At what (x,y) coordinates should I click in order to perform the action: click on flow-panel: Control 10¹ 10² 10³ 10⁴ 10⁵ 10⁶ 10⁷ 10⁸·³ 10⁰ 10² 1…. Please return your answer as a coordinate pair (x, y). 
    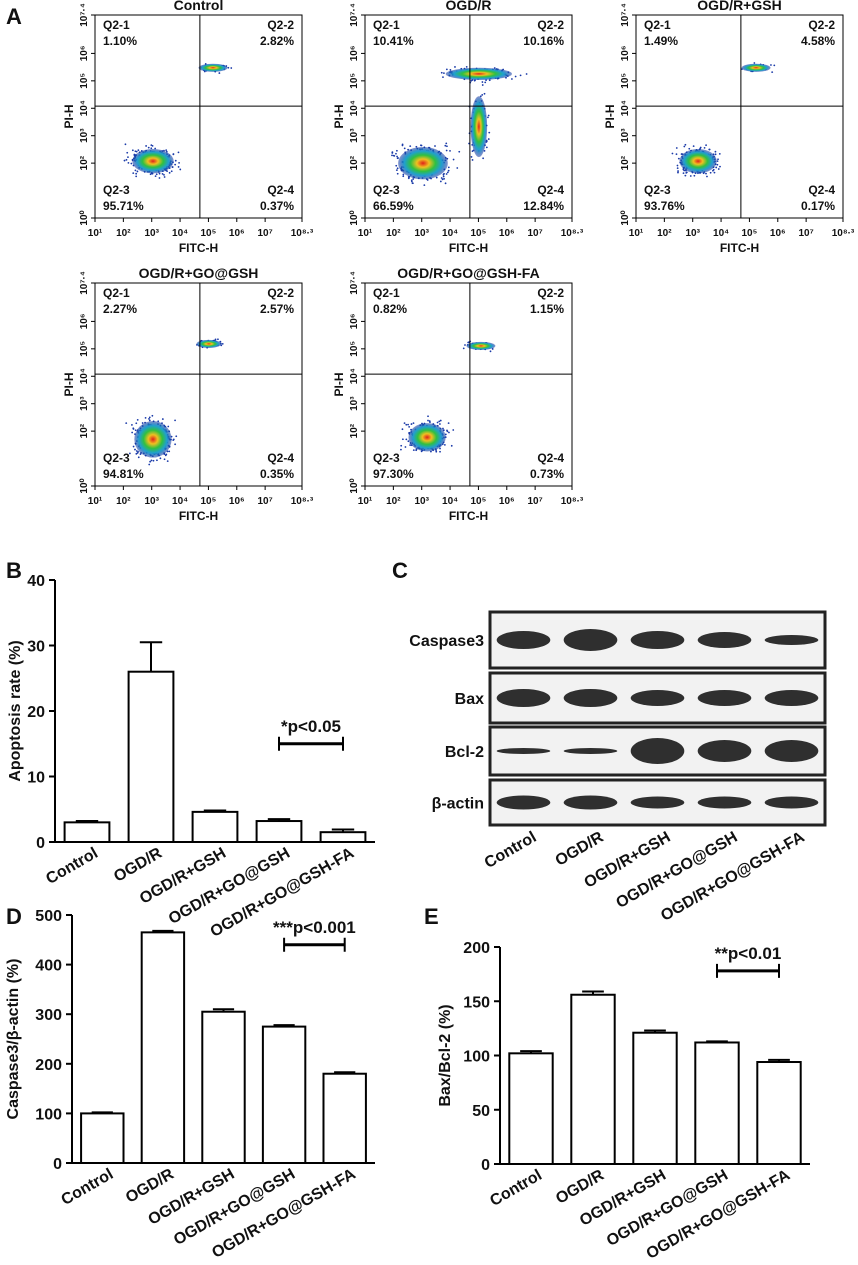
    Looking at the image, I should click on (188, 127).